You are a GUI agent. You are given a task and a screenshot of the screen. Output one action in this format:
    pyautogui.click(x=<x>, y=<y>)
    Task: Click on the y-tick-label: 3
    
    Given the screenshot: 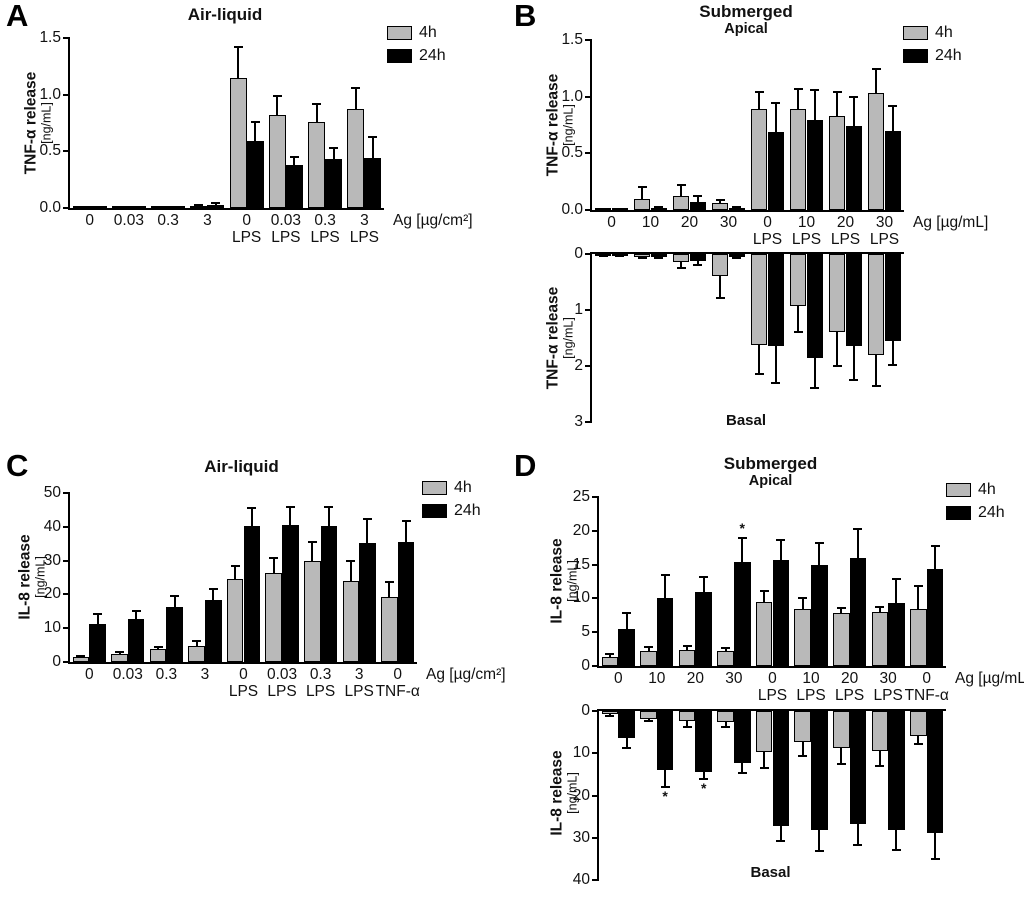 What is the action you would take?
    pyautogui.click(x=578, y=421)
    